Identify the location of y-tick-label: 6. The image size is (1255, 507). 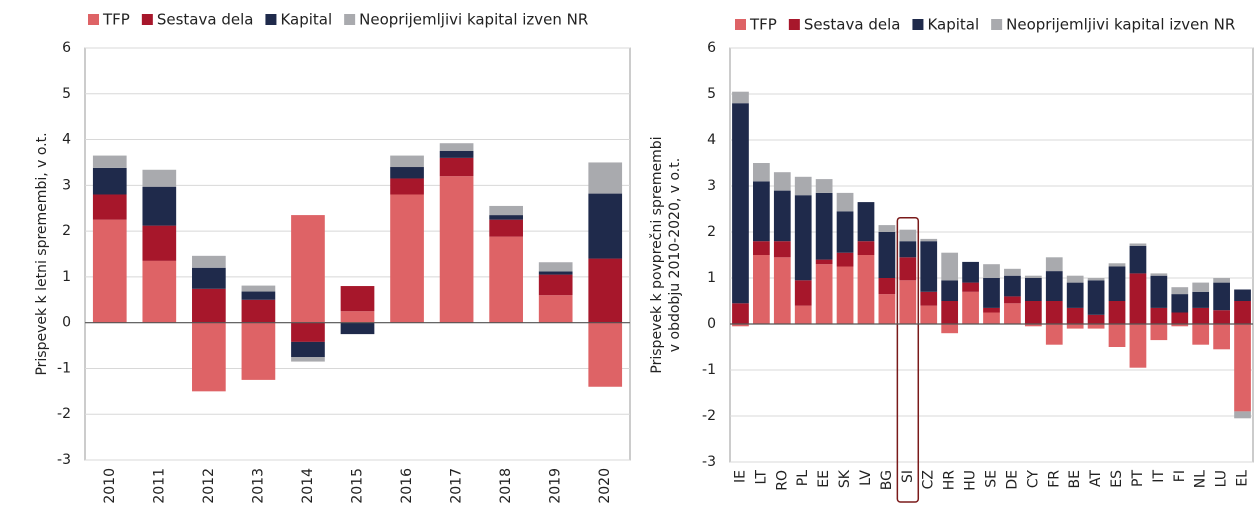
(711, 48).